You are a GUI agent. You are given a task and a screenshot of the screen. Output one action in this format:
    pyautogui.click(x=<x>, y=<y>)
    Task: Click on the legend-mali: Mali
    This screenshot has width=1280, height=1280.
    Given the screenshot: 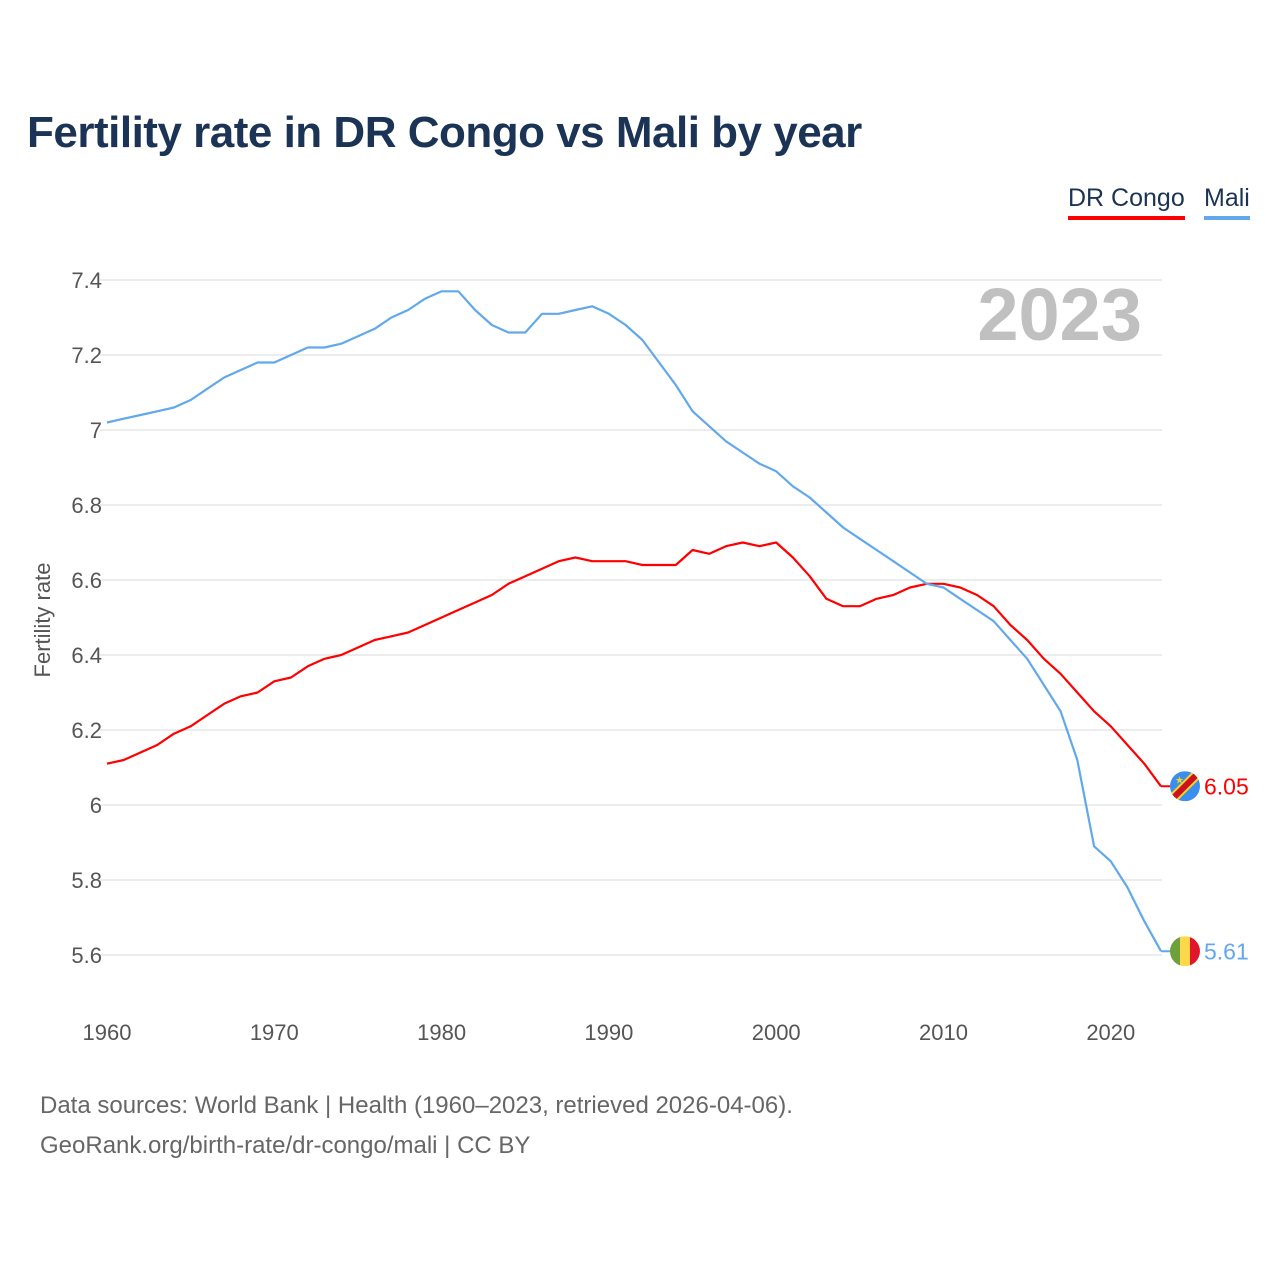 What is the action you would take?
    pyautogui.click(x=1227, y=202)
    